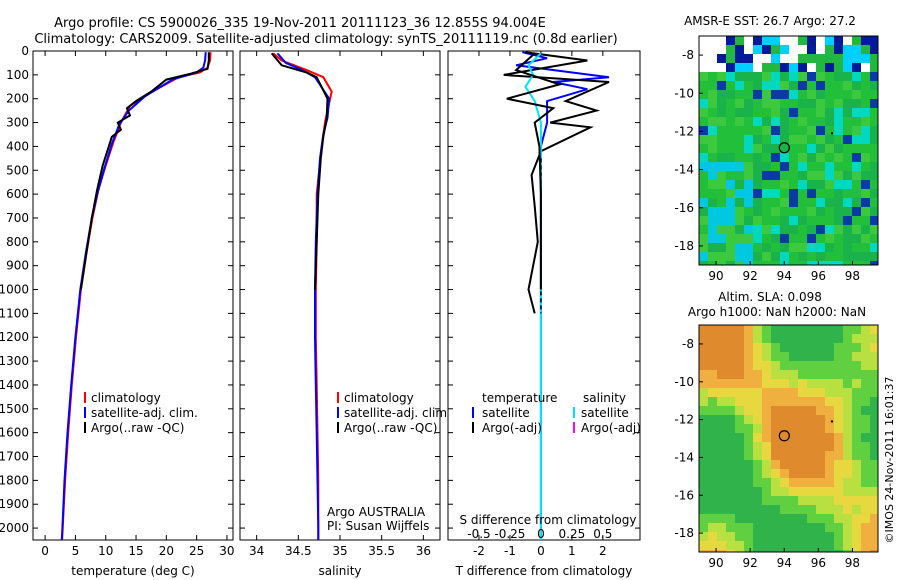  Describe the element at coordinates (14, 504) in the screenshot. I see `y-tick-label: 1900` at that location.